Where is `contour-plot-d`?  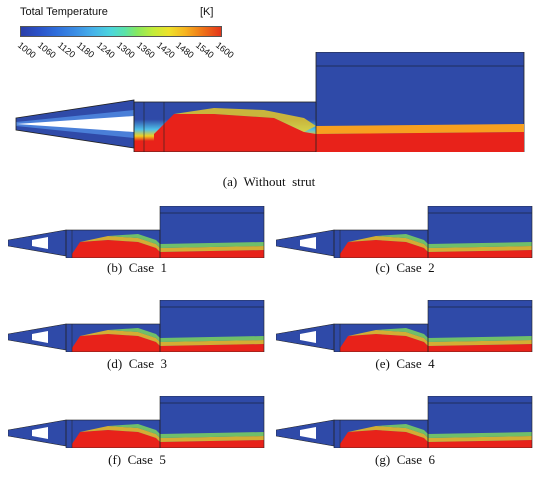
contour-plot-d is located at coordinates (136, 326).